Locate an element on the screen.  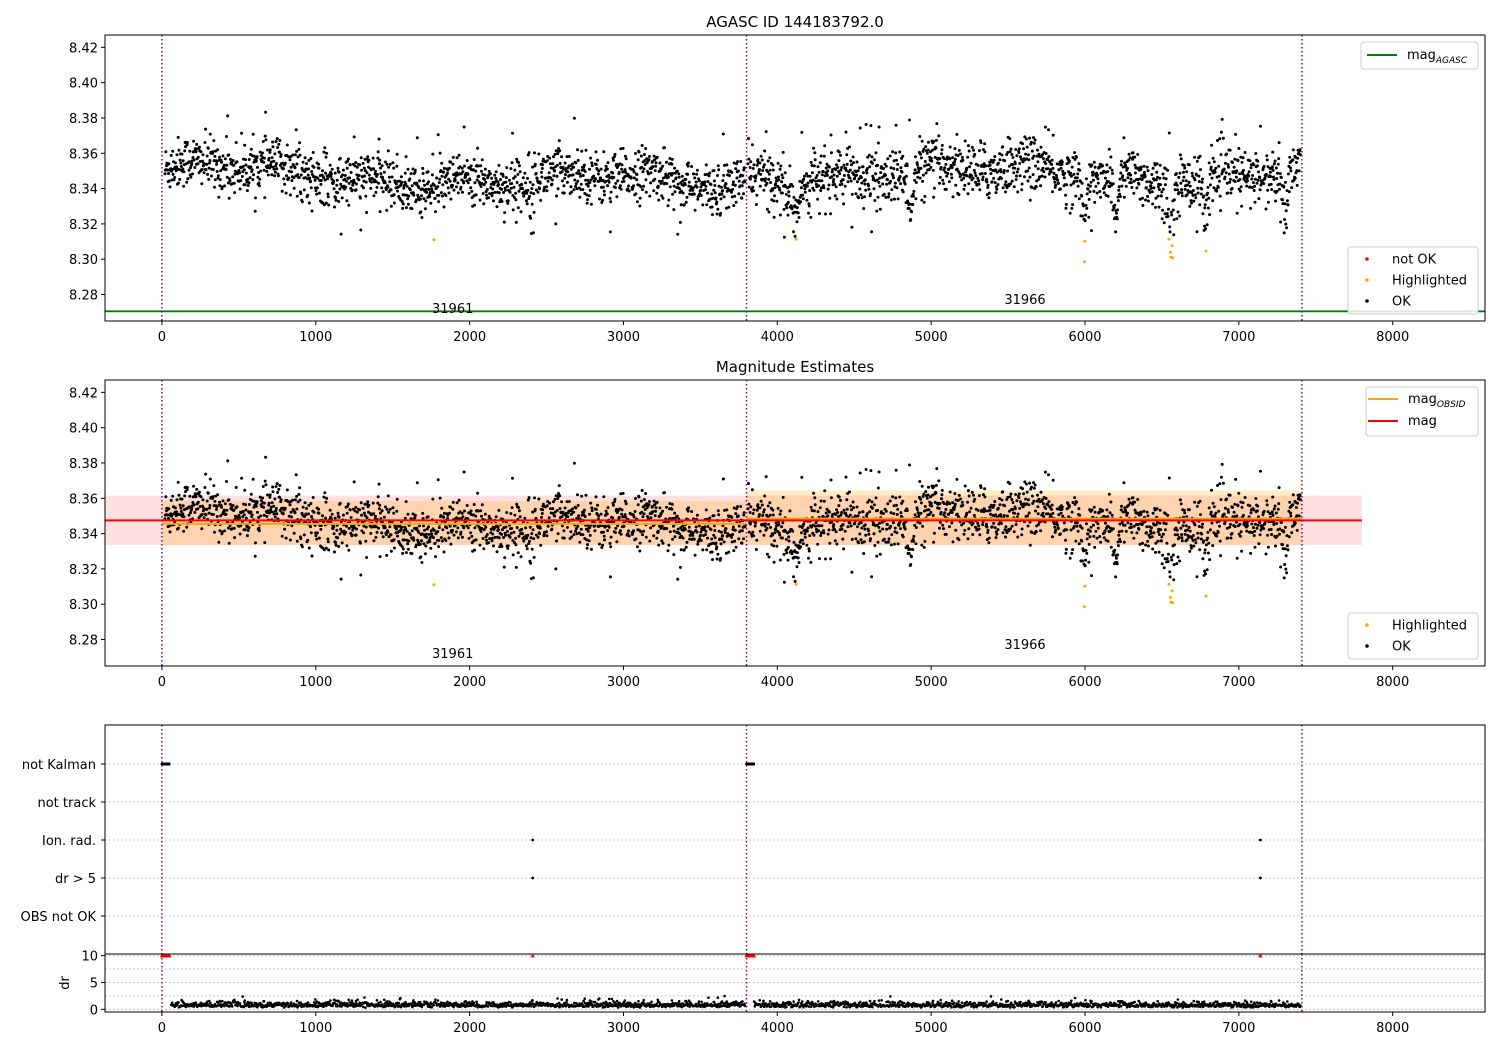
p0-ytick-label: 8.32 is located at coordinates (83, 225).